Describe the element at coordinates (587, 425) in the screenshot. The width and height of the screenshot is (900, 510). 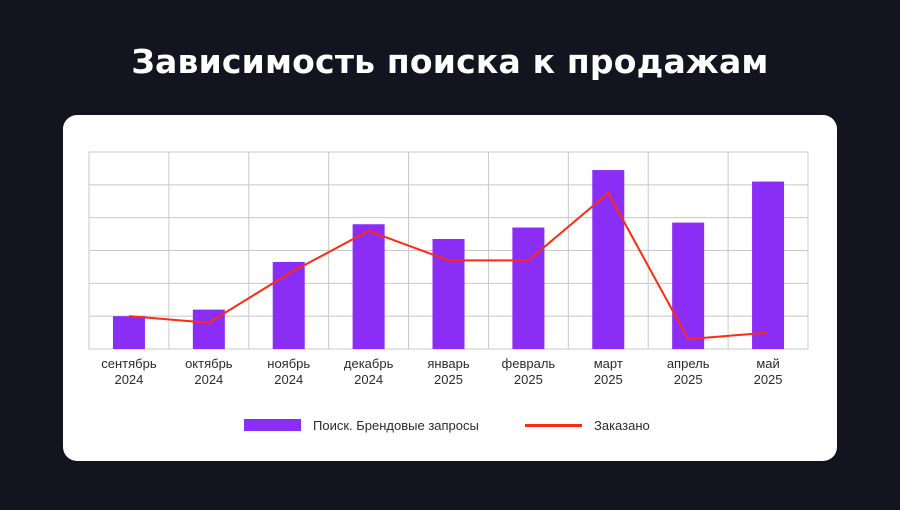
I see `legend-item-line: Заказано` at that location.